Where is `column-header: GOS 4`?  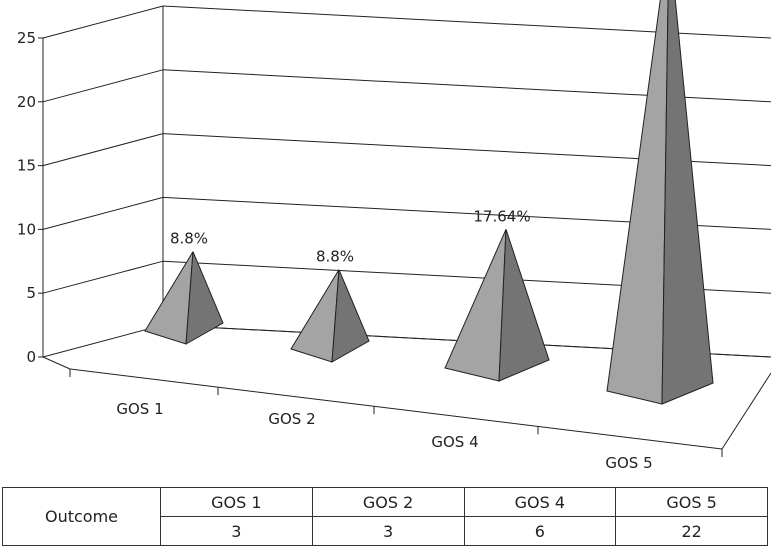
column-header: GOS 4 is located at coordinates (540, 502).